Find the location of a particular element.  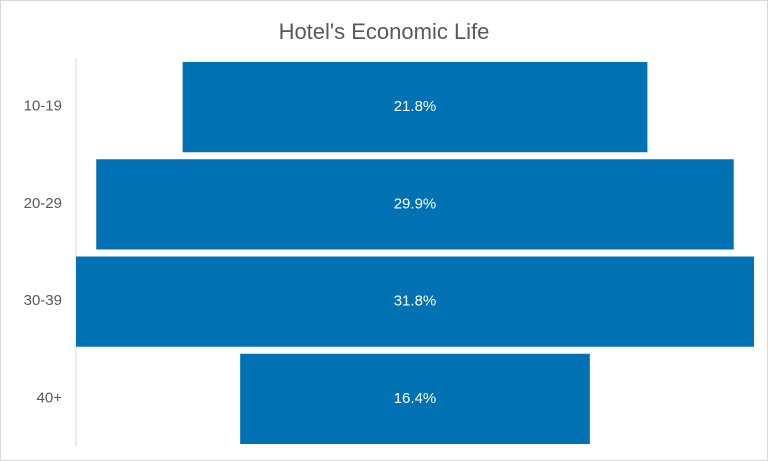

category-label: 20-29 is located at coordinates (43, 203).